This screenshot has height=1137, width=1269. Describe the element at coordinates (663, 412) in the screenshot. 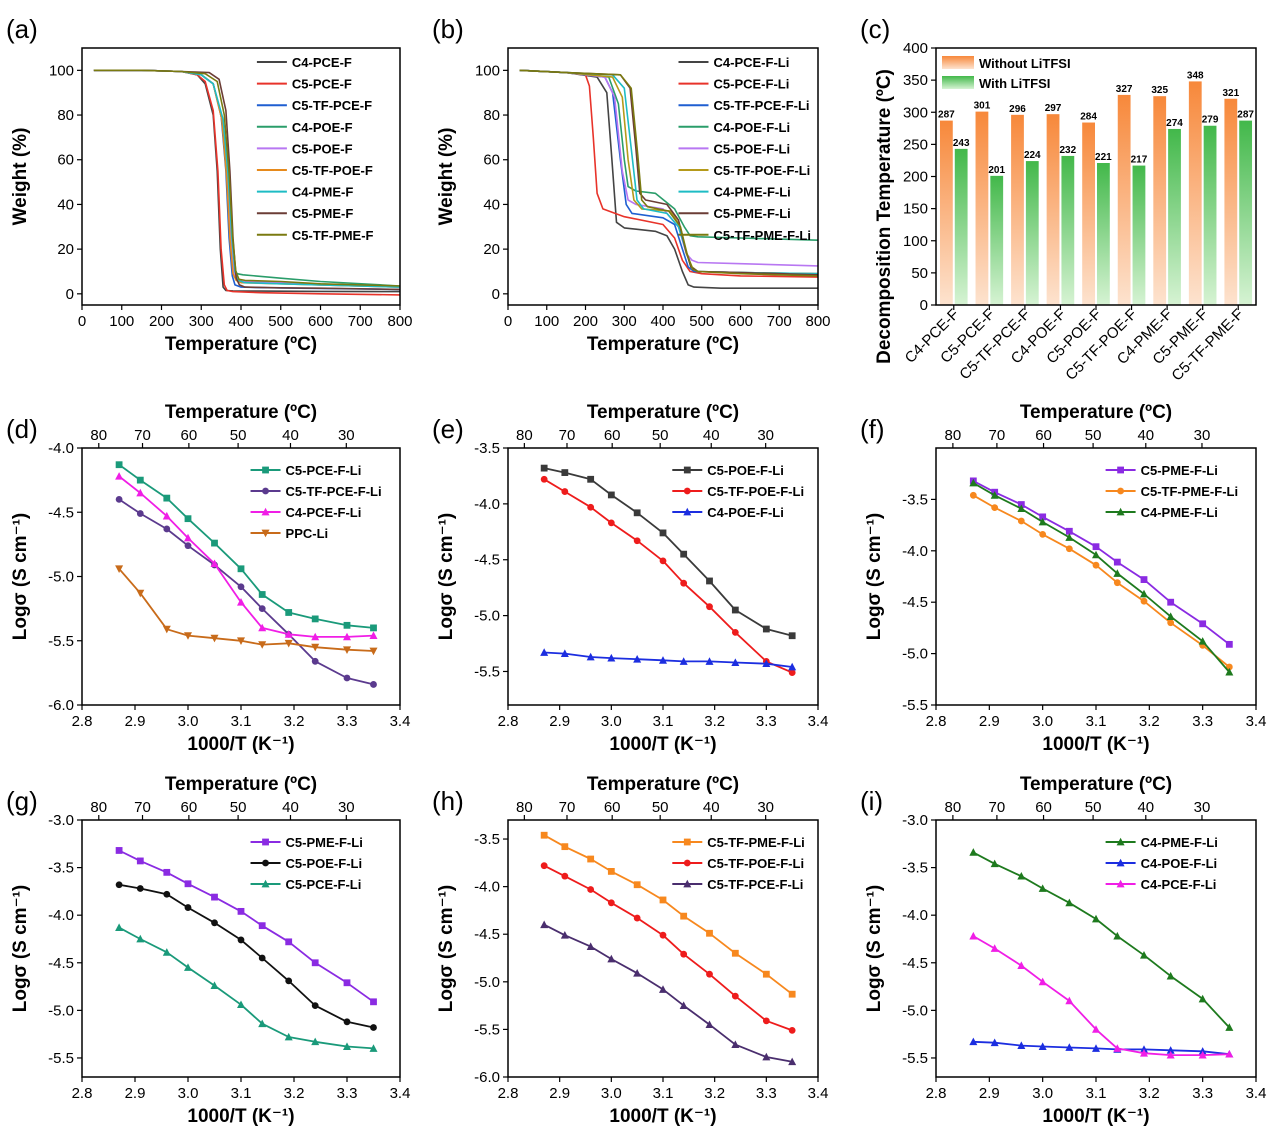

I see `top-axis-label: Temperature (ºC)` at that location.